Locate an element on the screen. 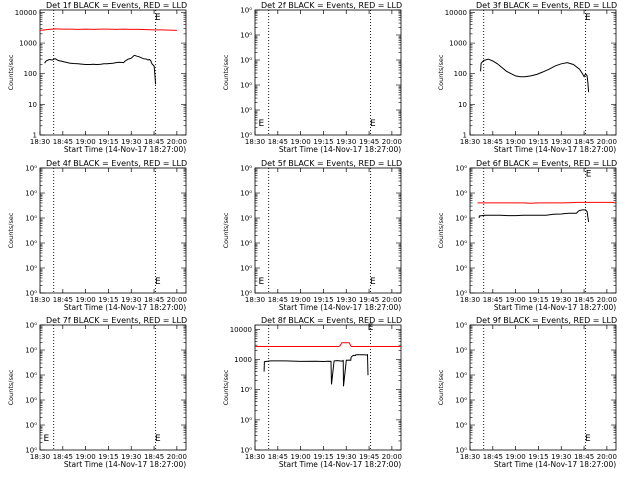 This screenshot has height=485, width=640. panel-title: Det 4f BLACK = Events, RED = LLD is located at coordinates (116, 163).